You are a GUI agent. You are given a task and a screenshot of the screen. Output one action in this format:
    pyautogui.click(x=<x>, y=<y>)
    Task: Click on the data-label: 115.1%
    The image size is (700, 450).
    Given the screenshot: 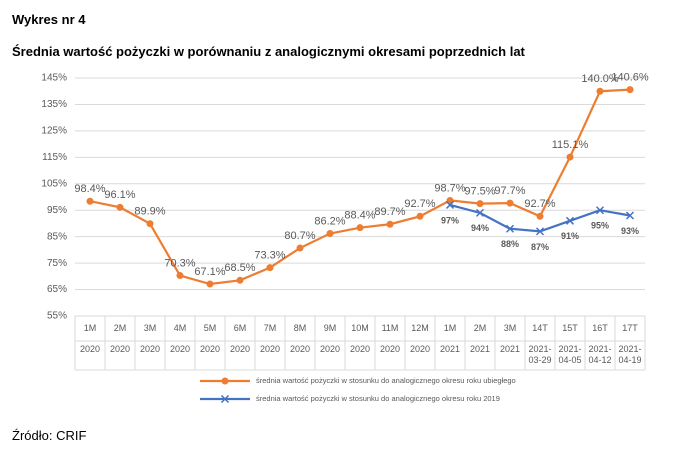 What is the action you would take?
    pyautogui.click(x=570, y=145)
    